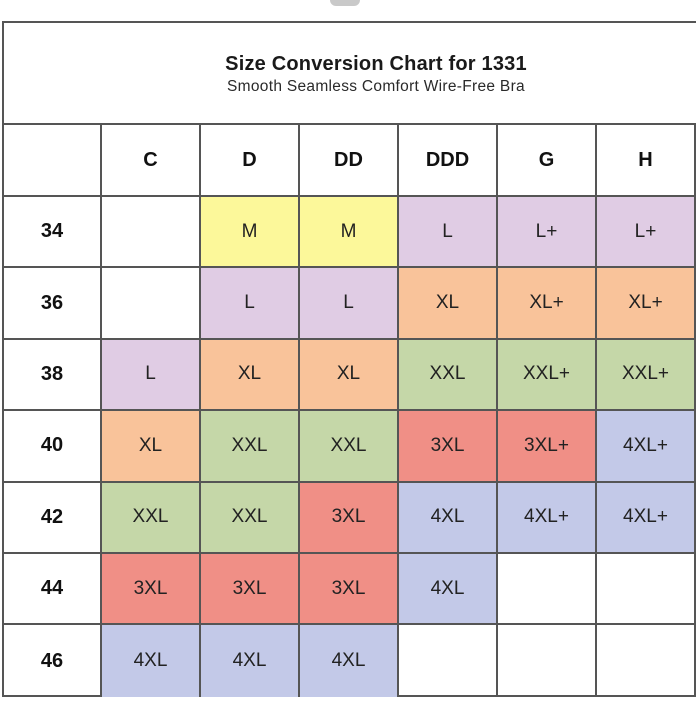  Describe the element at coordinates (646, 161) in the screenshot. I see `cup-header: H` at that location.